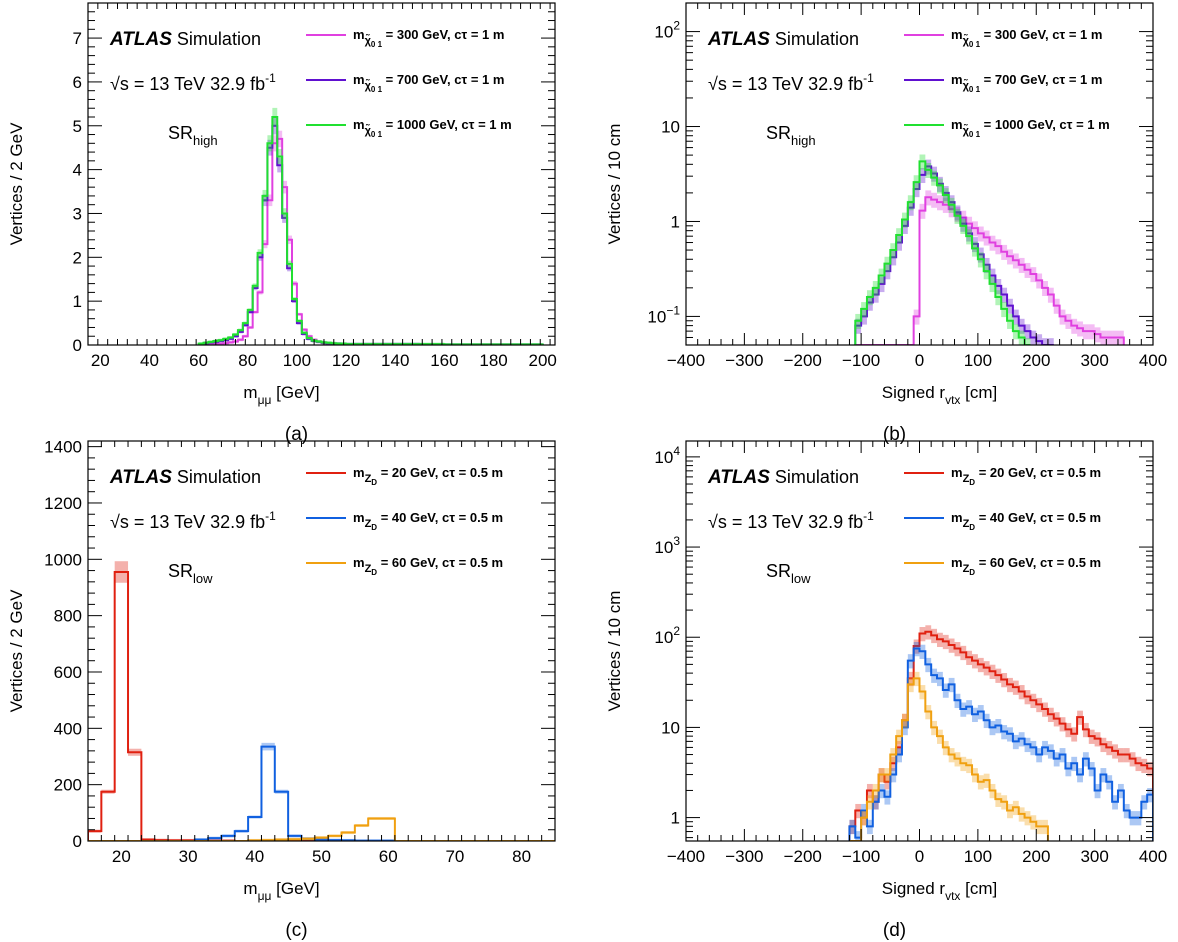 Image resolution: width=1178 pixels, height=942 pixels. Describe the element at coordinates (100, 360) in the screenshot. I see `panel-a-x-tick-label: 20` at that location.